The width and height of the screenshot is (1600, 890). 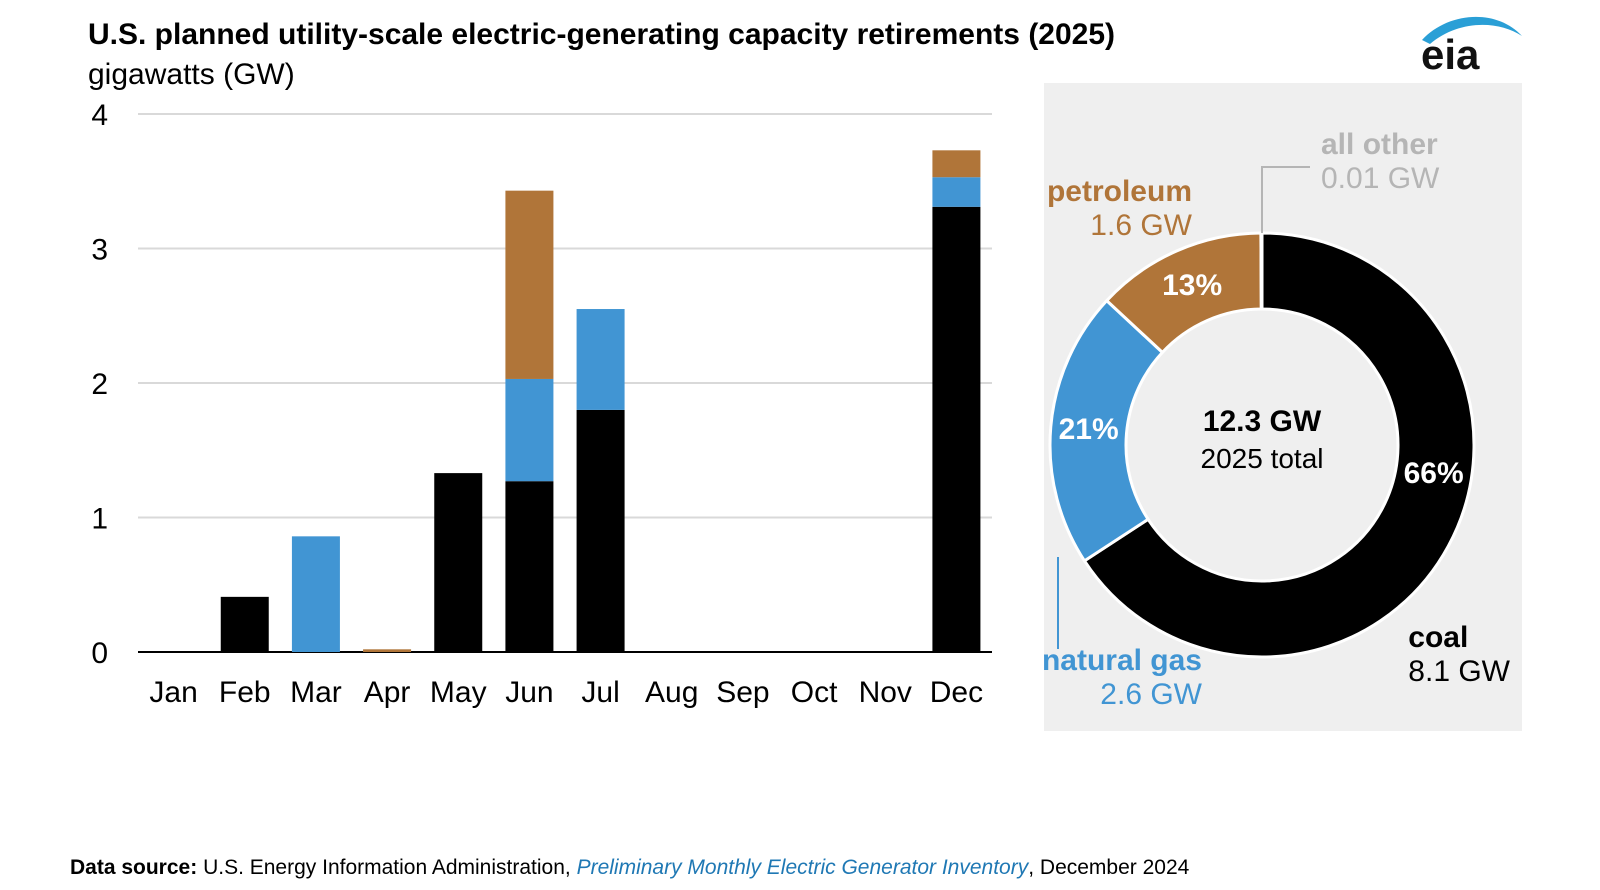 I want to click on all-other-leader-line, so click(x=1285, y=199).